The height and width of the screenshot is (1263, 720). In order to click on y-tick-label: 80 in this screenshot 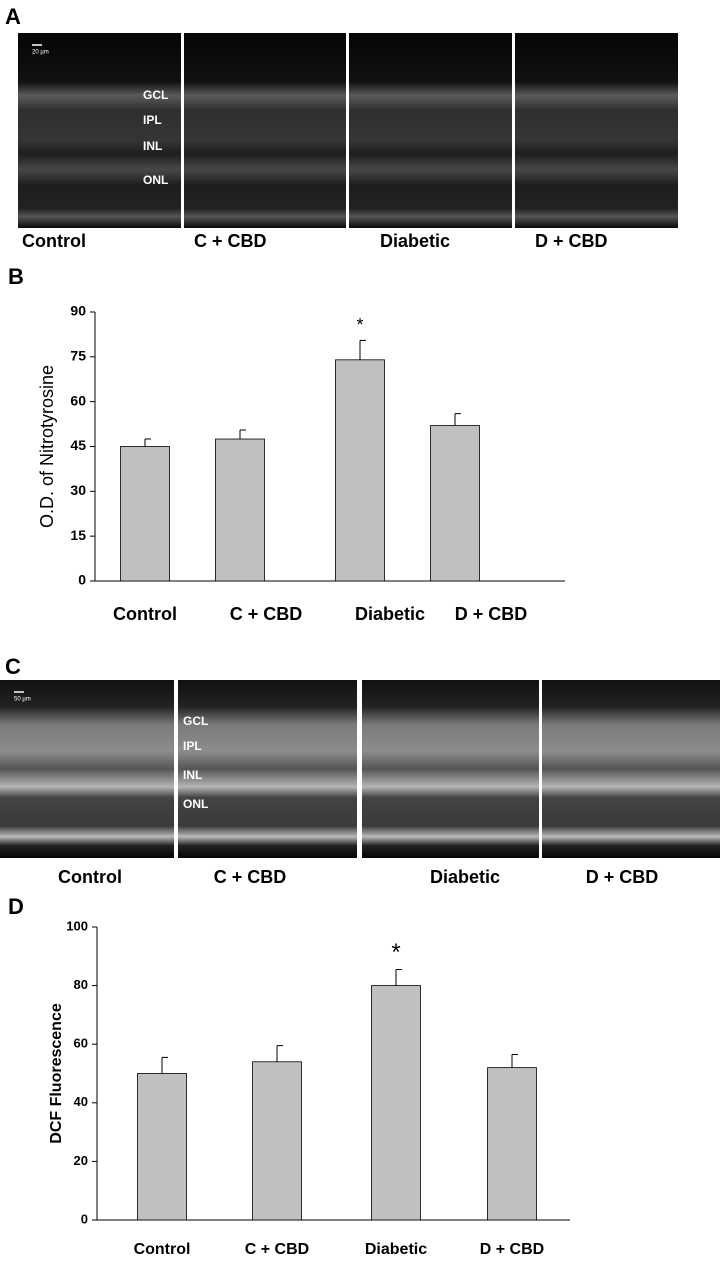, I will do `click(81, 984)`.